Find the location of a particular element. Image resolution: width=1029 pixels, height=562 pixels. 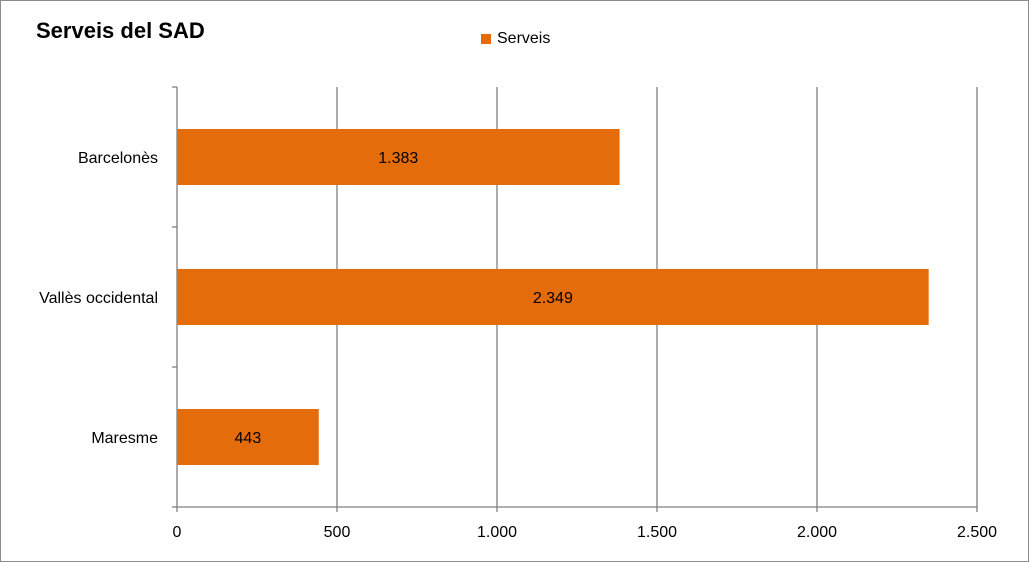

chart-legend: Serveis is located at coordinates (515, 39).